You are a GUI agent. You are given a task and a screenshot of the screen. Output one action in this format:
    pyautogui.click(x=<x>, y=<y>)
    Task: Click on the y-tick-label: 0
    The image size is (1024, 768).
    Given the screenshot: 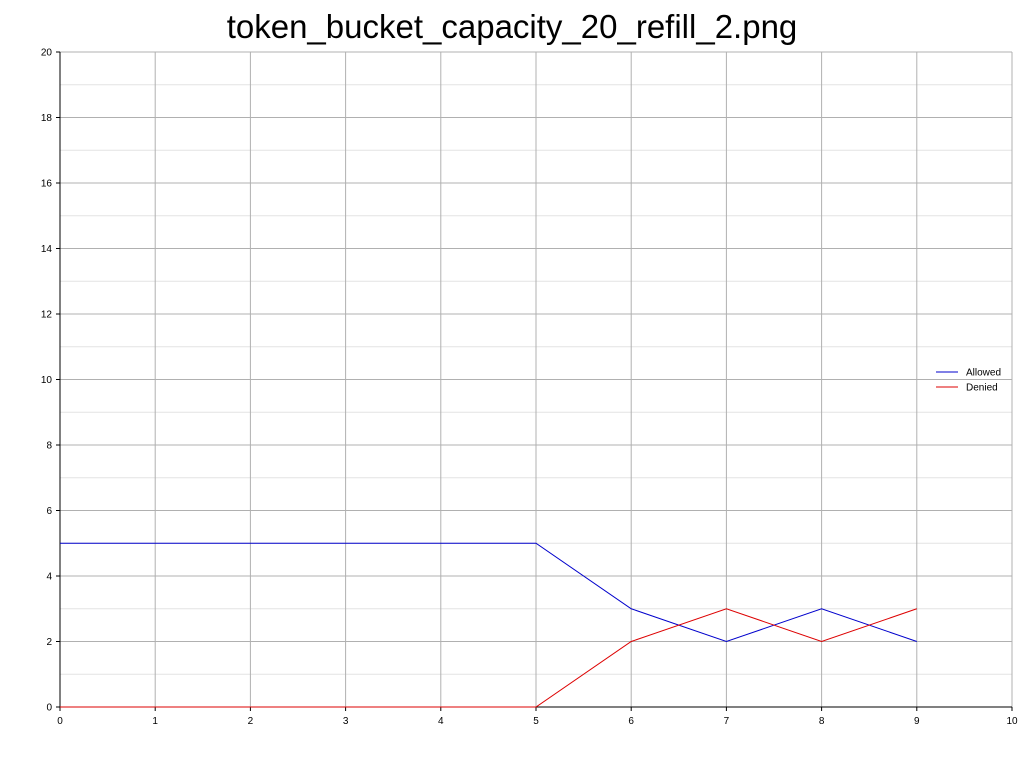 What is the action you would take?
    pyautogui.click(x=49, y=708)
    